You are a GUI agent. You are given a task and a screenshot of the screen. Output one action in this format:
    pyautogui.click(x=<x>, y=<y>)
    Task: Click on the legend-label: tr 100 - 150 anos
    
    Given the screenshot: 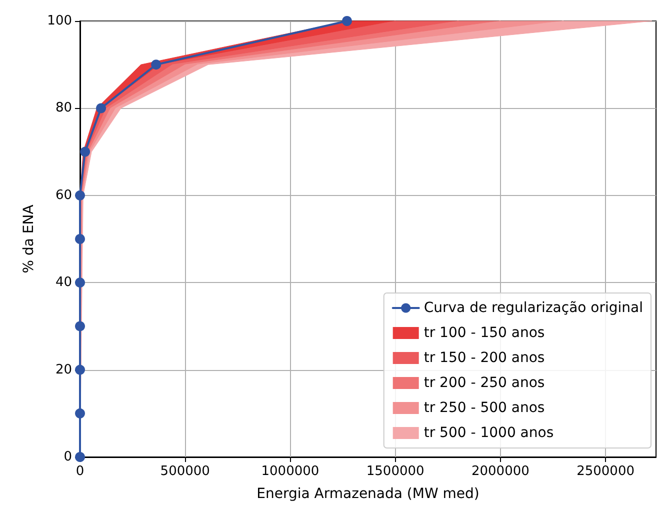 What is the action you would take?
    pyautogui.click(x=484, y=333)
    